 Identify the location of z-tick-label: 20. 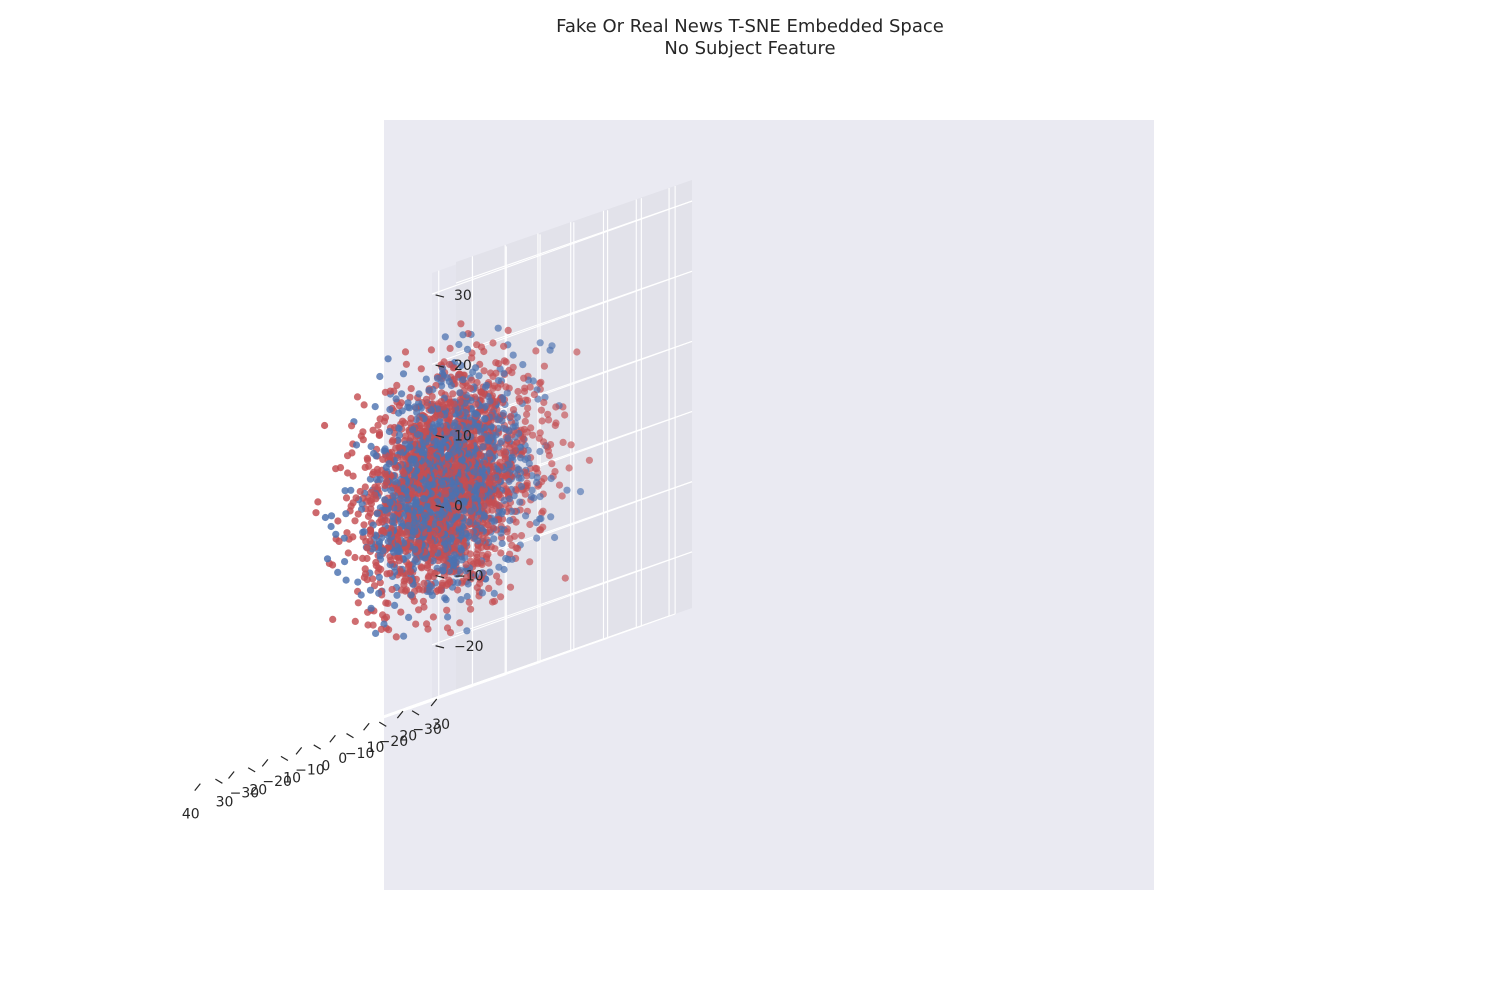
(463, 366).